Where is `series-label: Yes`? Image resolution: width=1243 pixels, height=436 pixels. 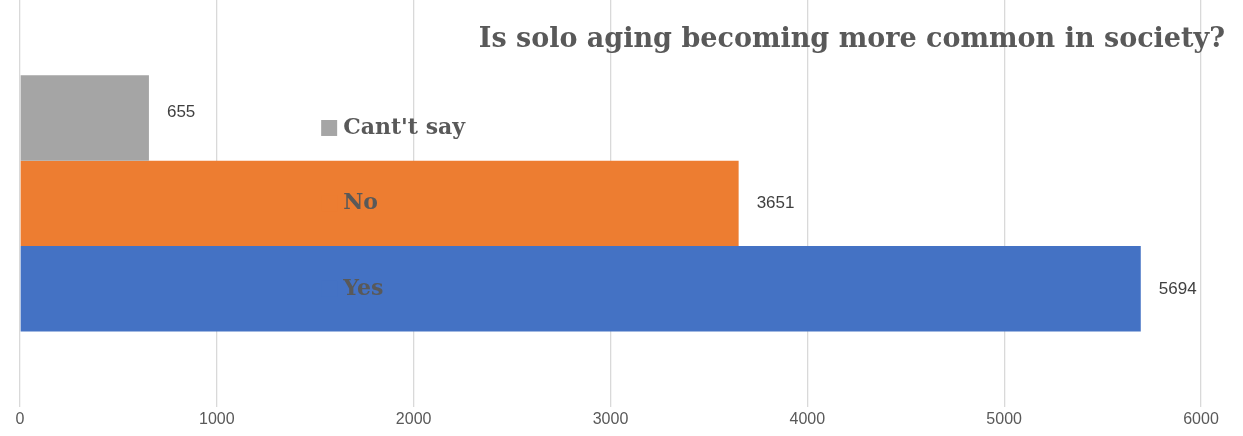 series-label: Yes is located at coordinates (363, 286).